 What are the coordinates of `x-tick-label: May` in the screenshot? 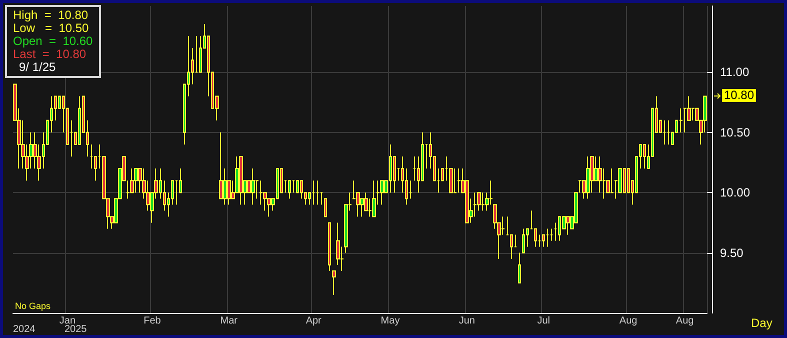 It's located at (390, 321).